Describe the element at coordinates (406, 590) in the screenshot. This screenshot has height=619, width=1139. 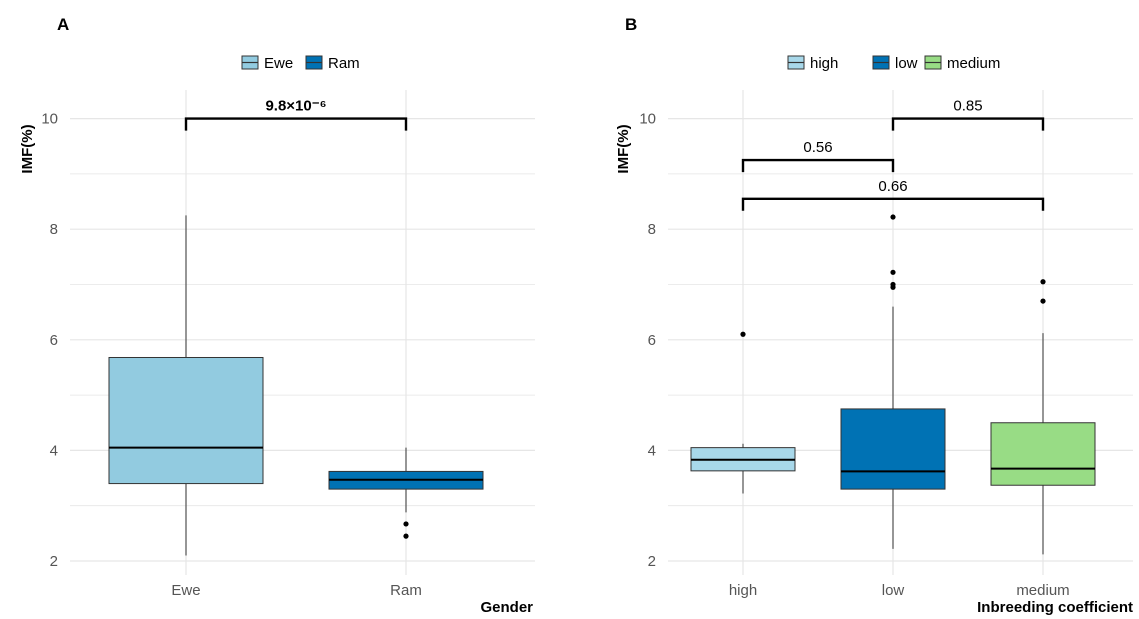
I see `x-tick-label: Ram` at that location.